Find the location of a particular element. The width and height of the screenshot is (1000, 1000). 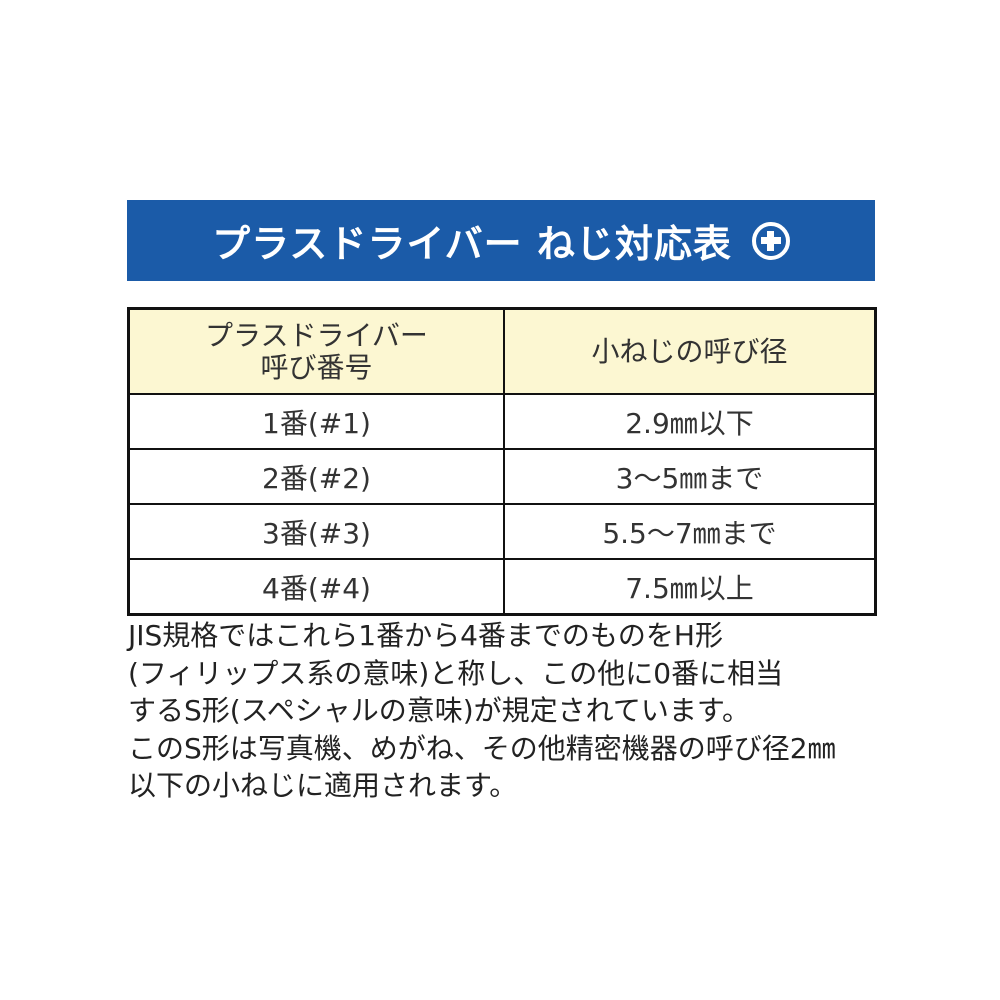

header-driver-number: プラスドライバー 呼び番号 is located at coordinates (316, 351).